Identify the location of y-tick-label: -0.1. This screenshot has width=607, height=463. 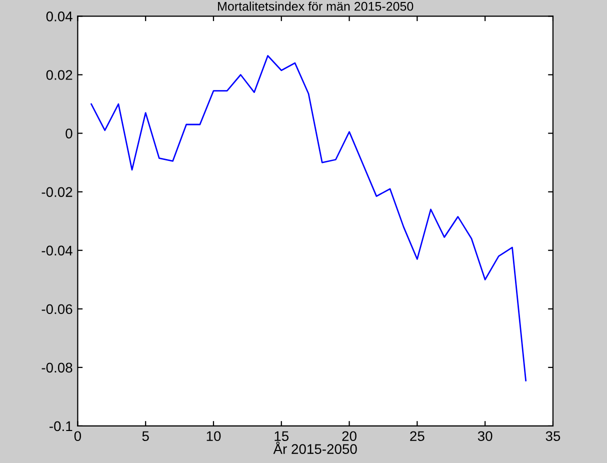
(61, 426).